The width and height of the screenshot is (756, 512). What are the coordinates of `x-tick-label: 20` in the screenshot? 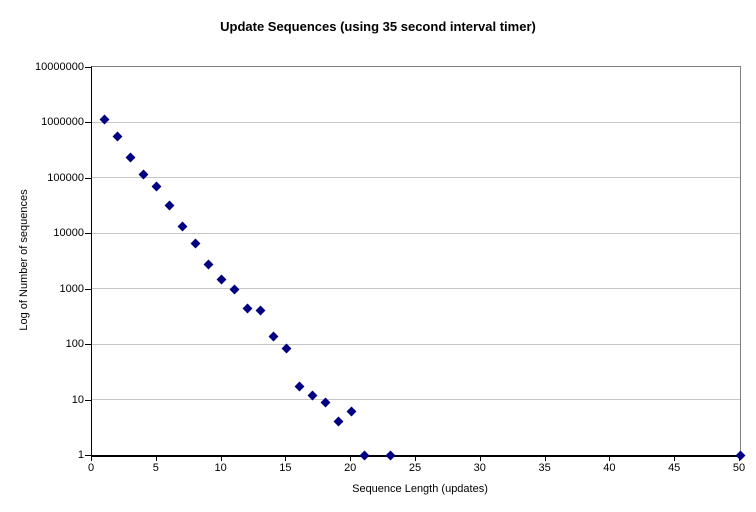 It's located at (350, 468).